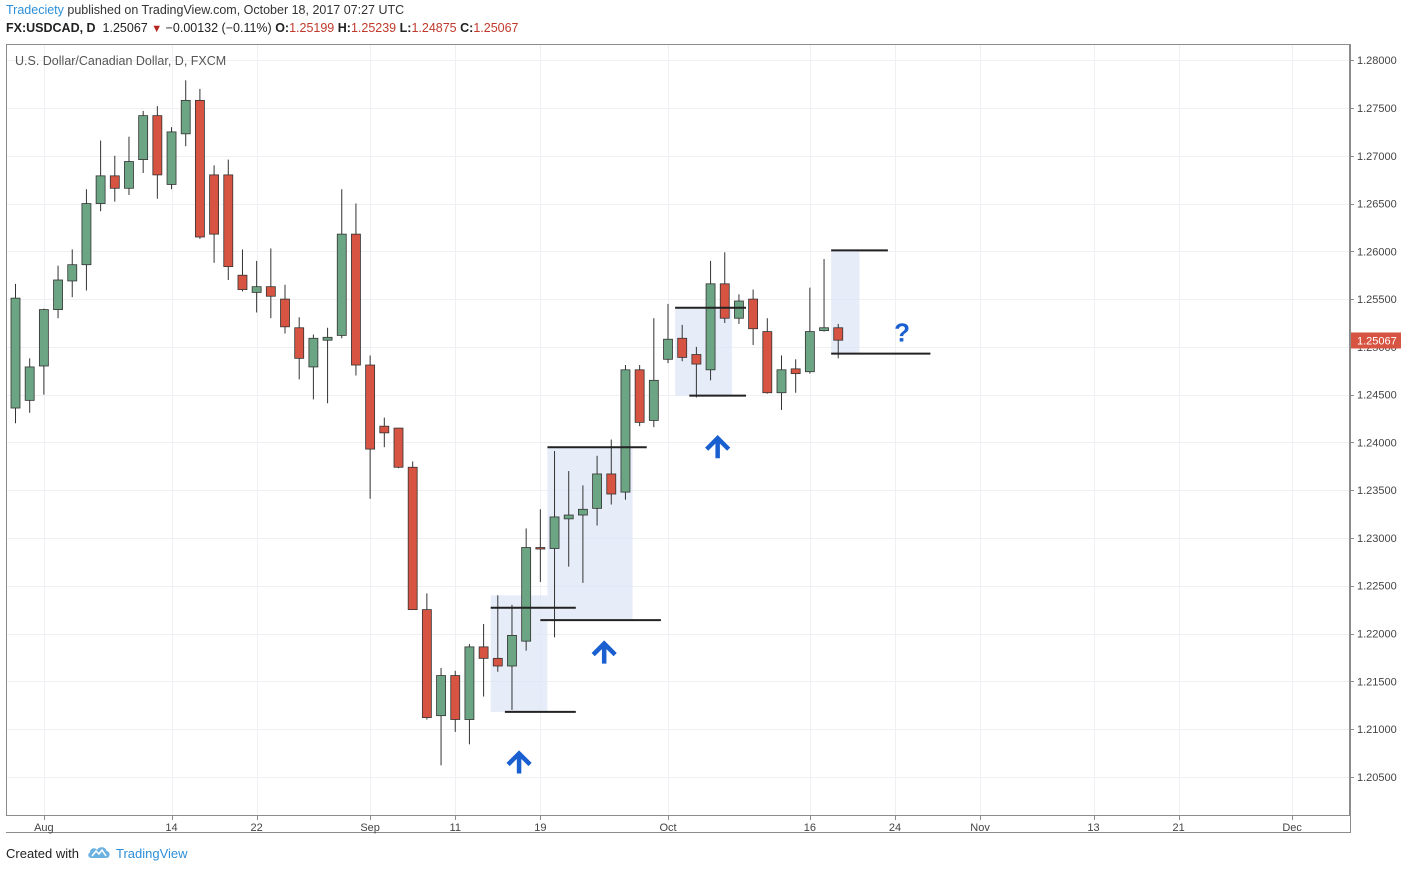 The image size is (1408, 872). What do you see at coordinates (1377, 205) in the screenshot?
I see `y-tick-label: 1.26500` at bounding box center [1377, 205].